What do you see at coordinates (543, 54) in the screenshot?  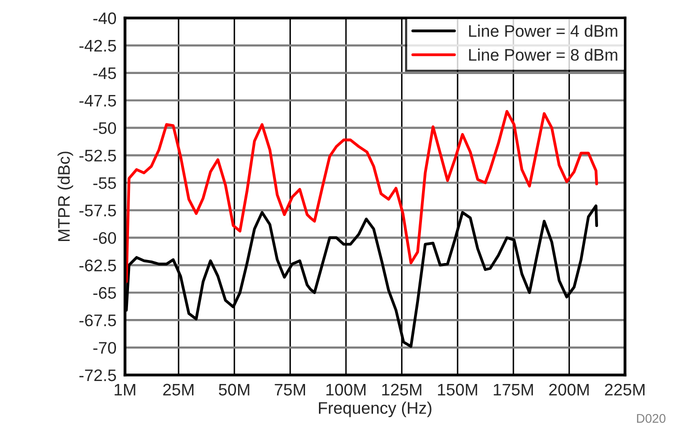 I see `legend-label: Line Power = 8 dBm` at bounding box center [543, 54].